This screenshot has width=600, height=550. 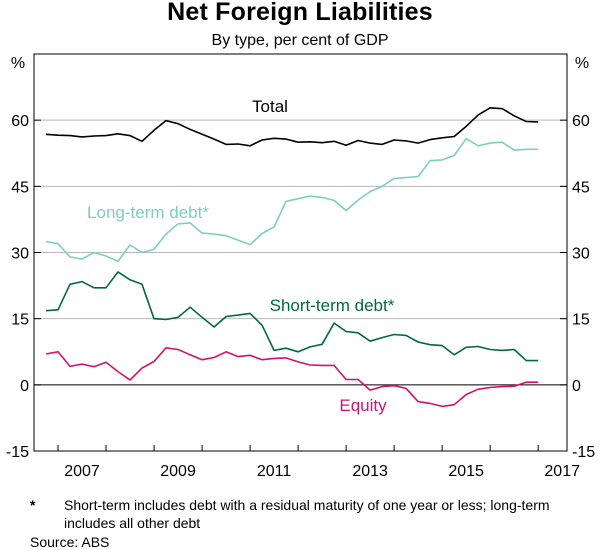 What do you see at coordinates (466, 471) in the screenshot?
I see `x-tick-label: 2015` at bounding box center [466, 471].